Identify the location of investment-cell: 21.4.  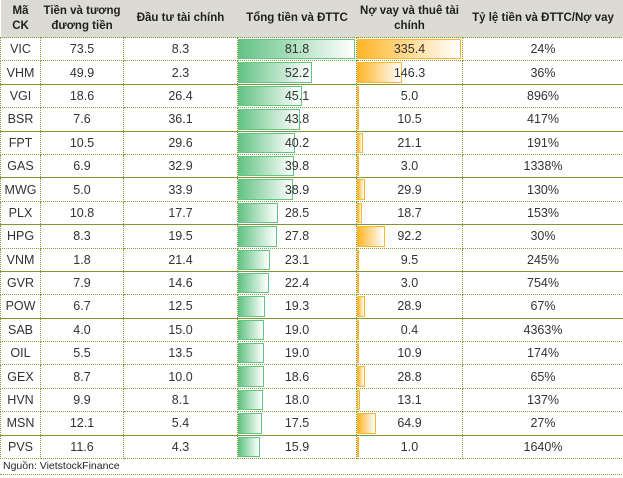
(180, 260).